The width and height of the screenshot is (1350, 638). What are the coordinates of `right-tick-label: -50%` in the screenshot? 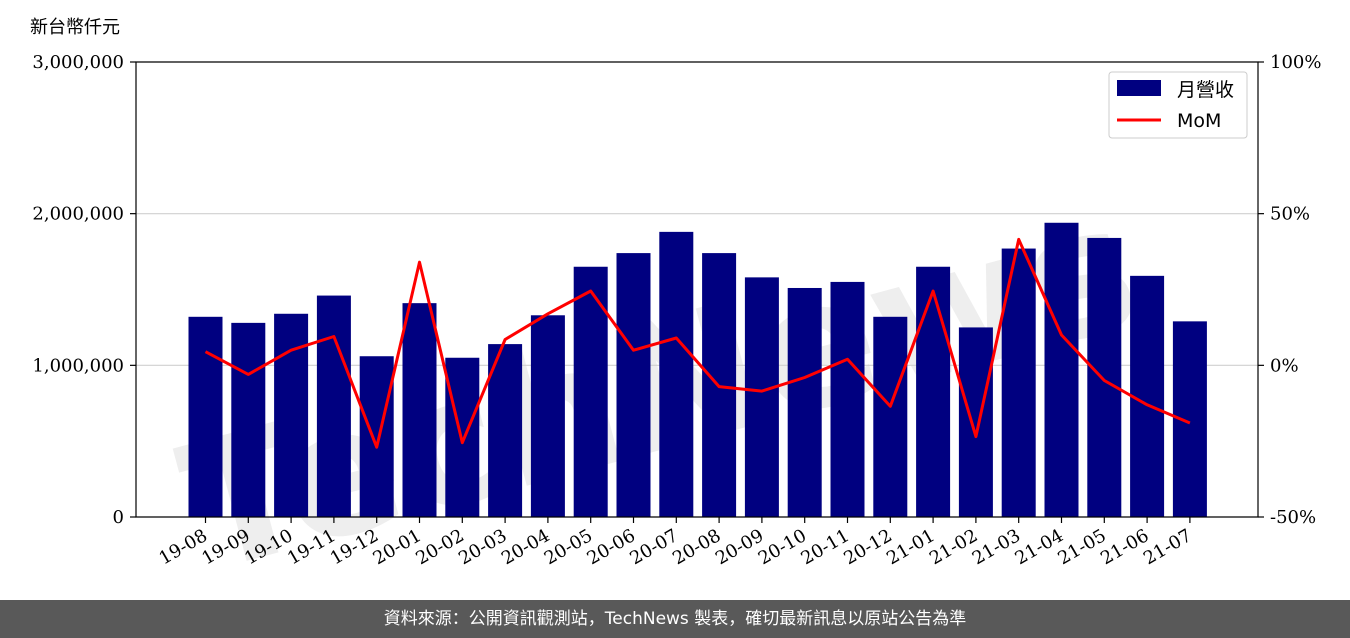 It's located at (1293, 517).